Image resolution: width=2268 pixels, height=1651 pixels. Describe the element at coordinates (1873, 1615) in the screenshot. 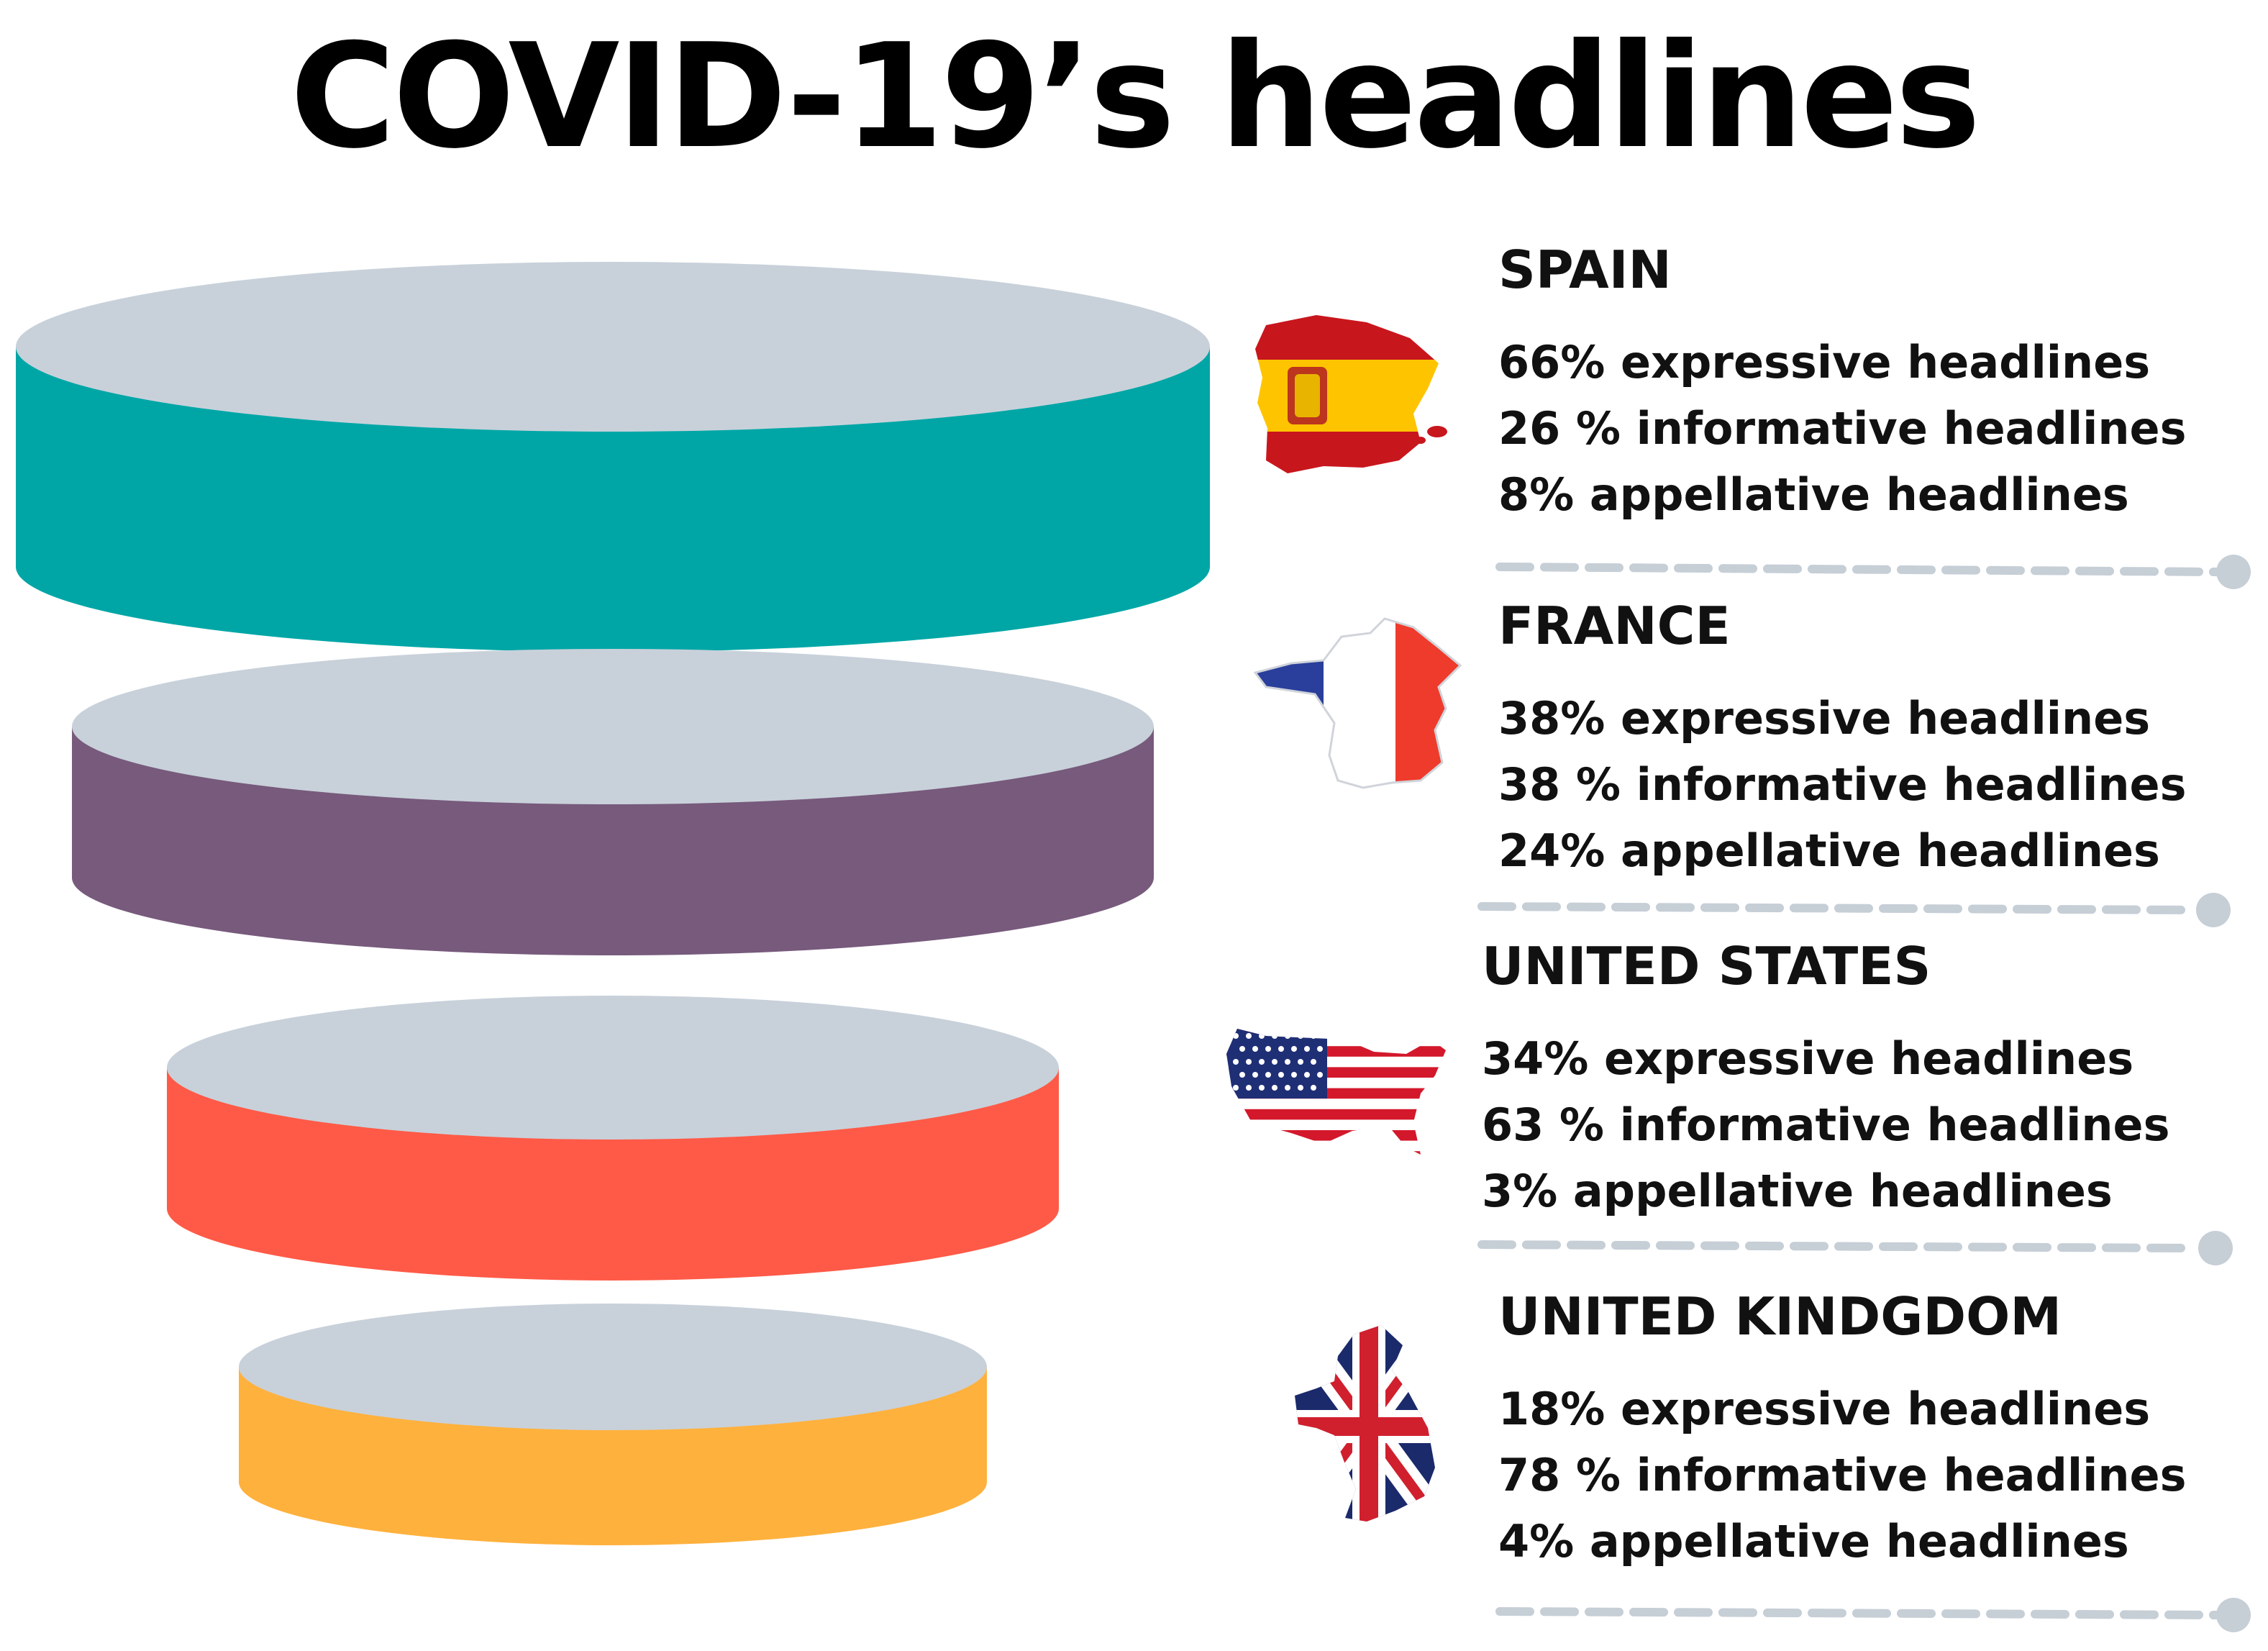

I see `divider-uk` at that location.